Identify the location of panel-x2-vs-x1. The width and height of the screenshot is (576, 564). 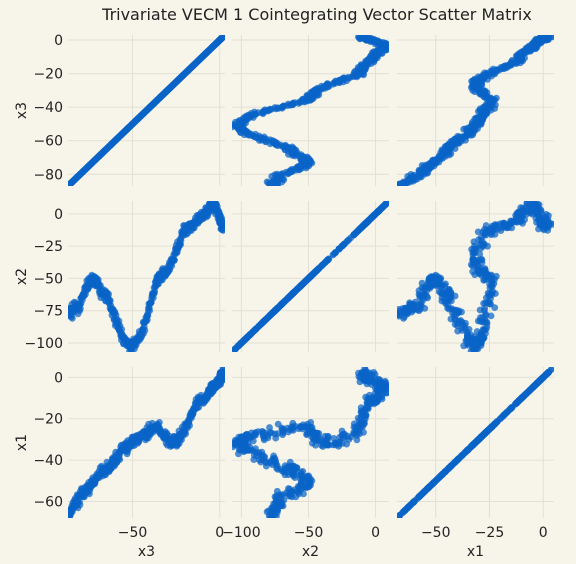
(475, 273).